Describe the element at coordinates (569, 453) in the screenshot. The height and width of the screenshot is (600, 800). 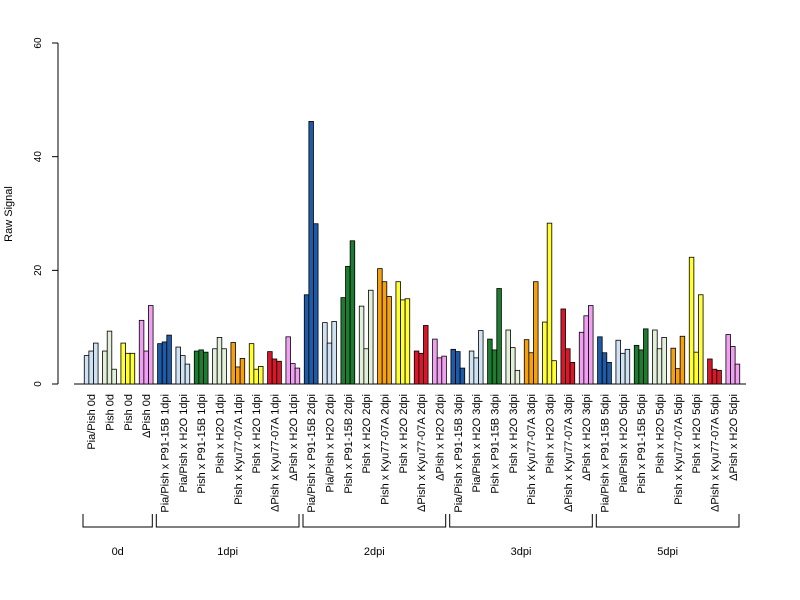
I see `x-category-label: ΔPish x Kyu77-07A 3dpi` at that location.